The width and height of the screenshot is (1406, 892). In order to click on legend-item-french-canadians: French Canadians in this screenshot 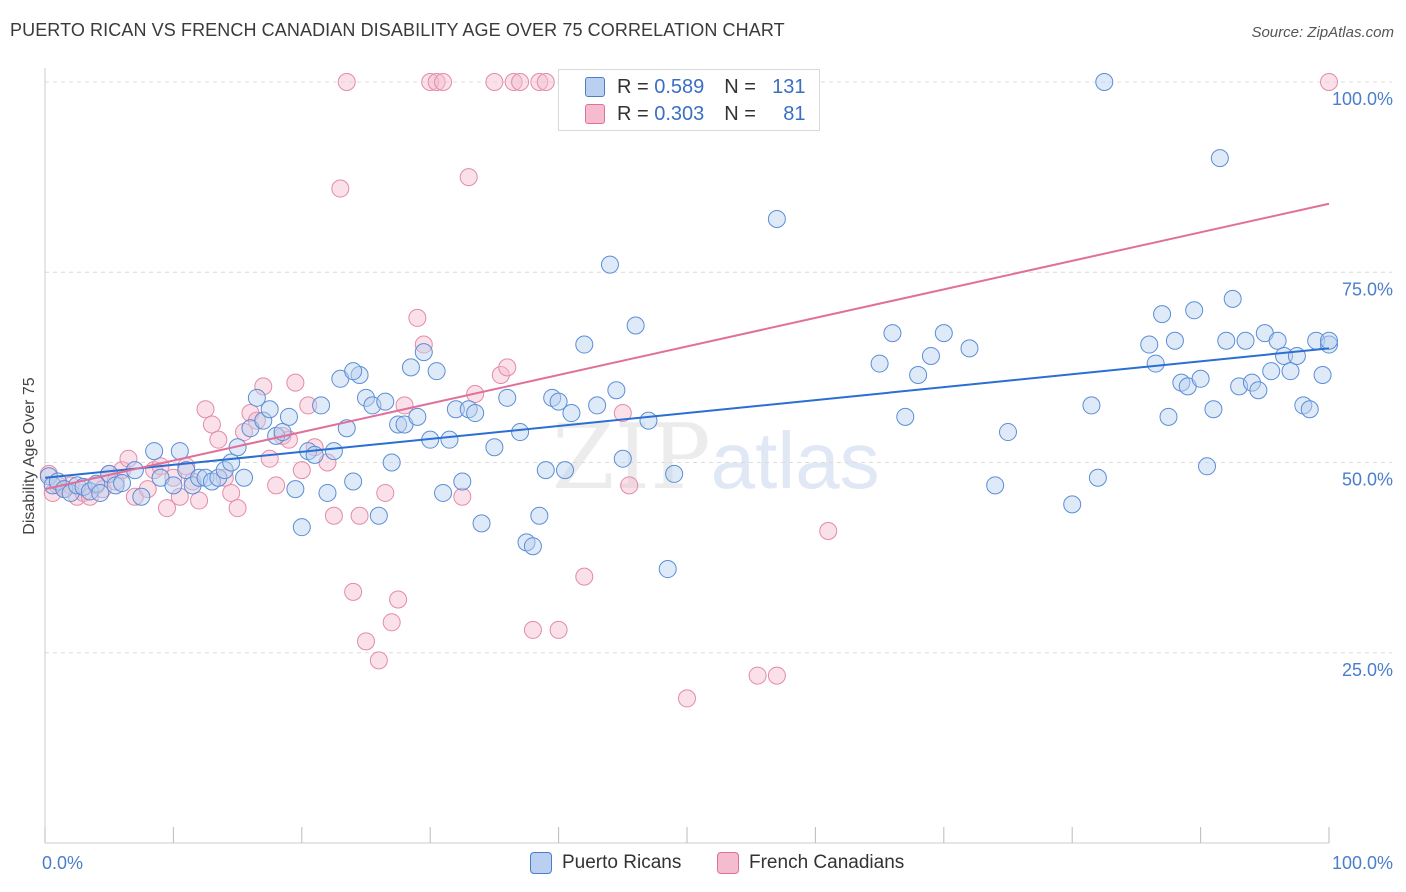, I will do `click(810, 863)`.